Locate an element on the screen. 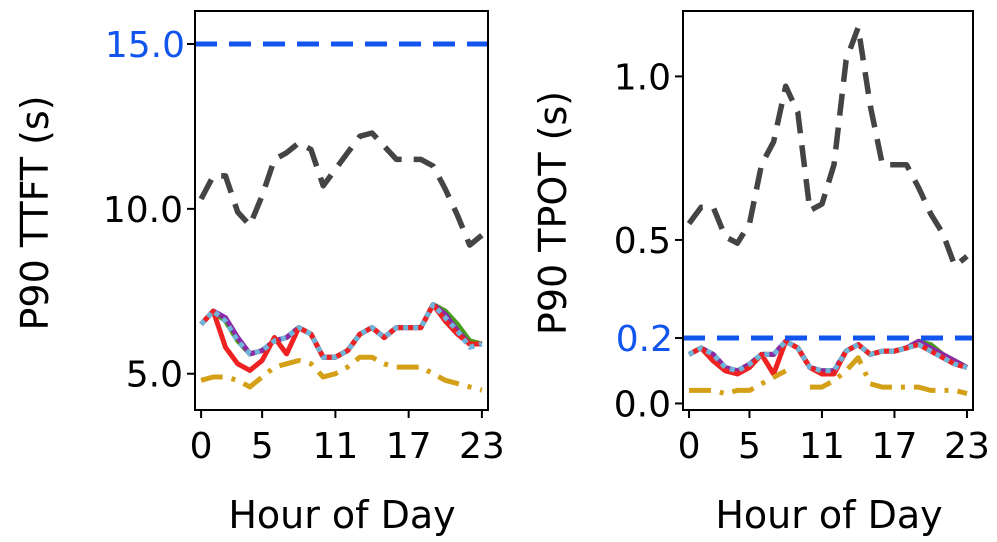  tpot-y-tick-label: 1.0 is located at coordinates (642, 77).